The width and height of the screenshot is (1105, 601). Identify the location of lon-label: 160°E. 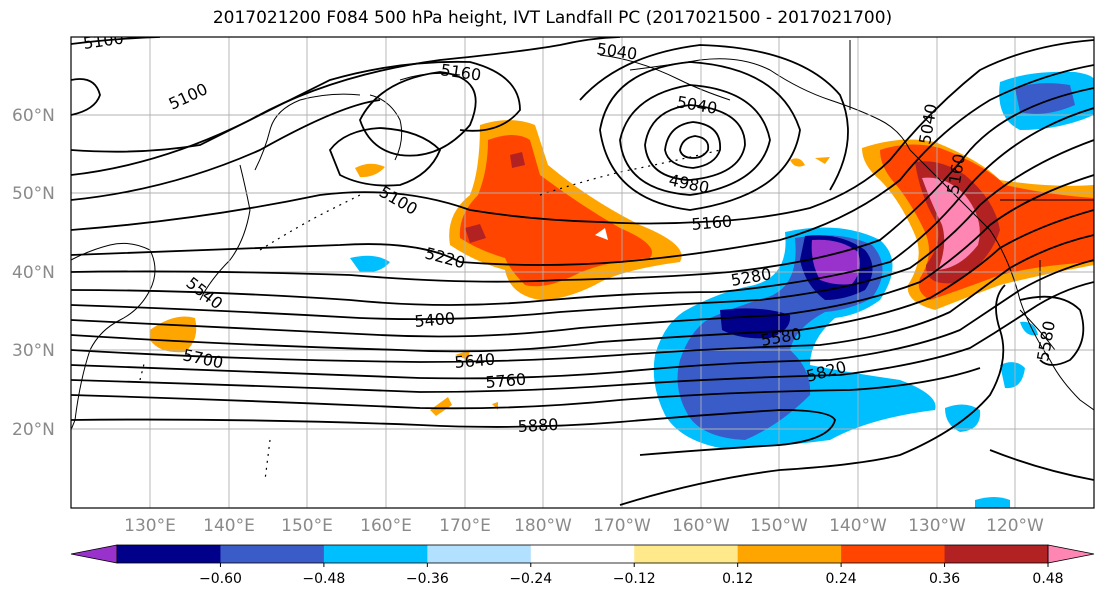
(386, 526).